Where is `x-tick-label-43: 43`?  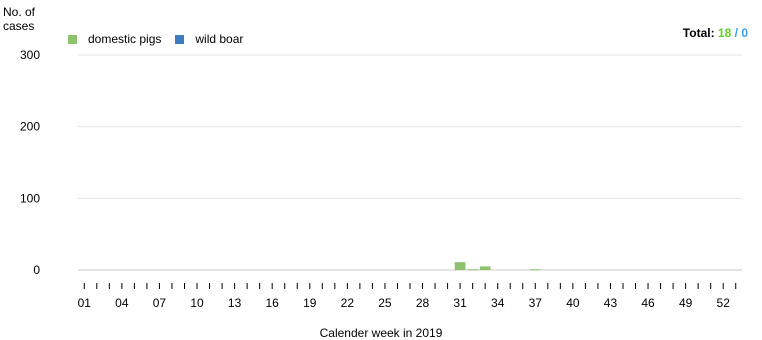 x-tick-label-43: 43 is located at coordinates (611, 303).